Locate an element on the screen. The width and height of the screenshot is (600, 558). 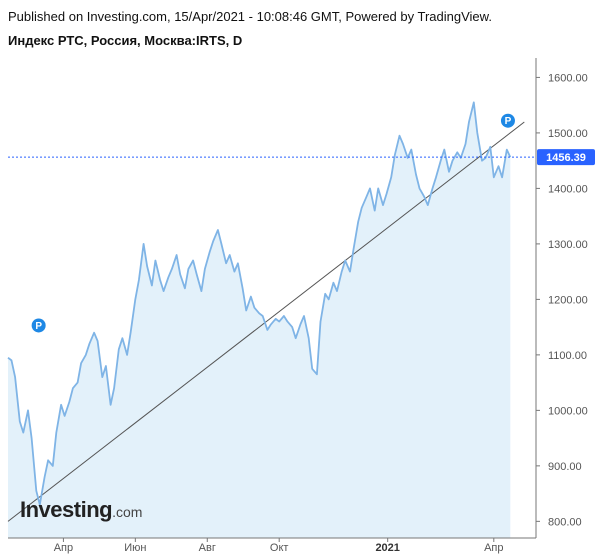
investing-logo: Investing.com is located at coordinates (81, 510).